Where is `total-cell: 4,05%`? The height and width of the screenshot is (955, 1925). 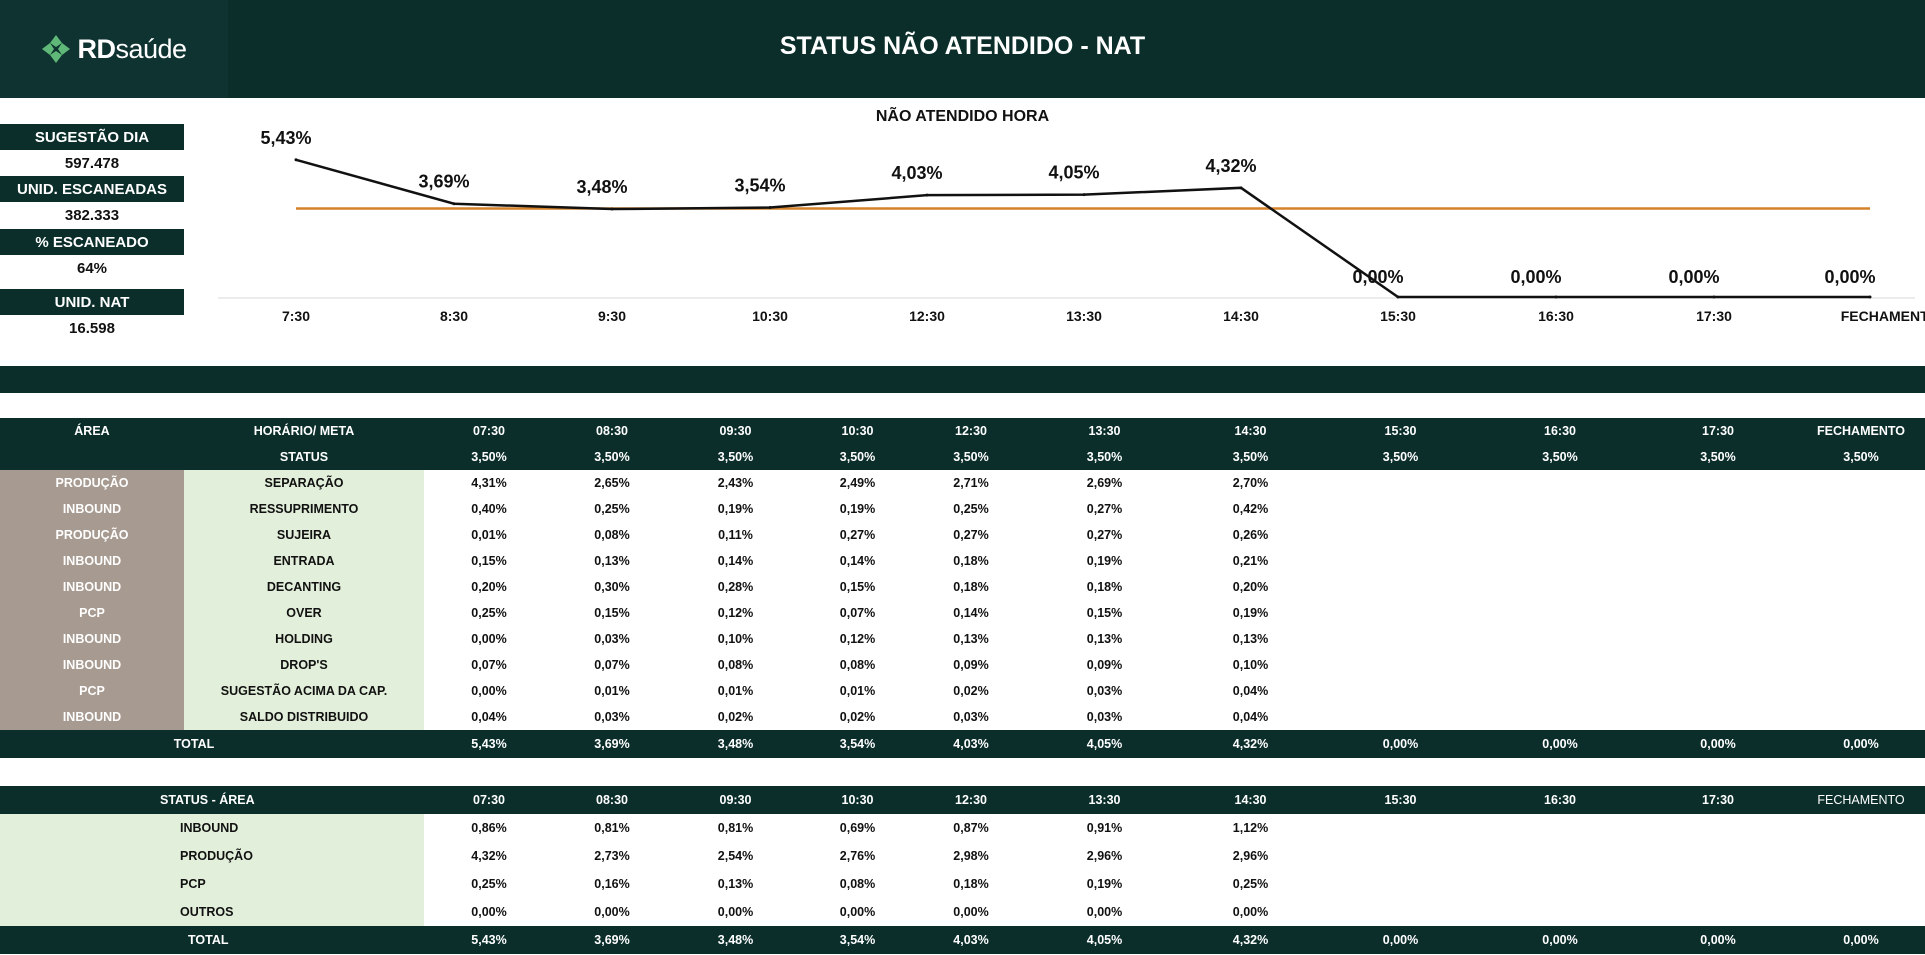 total-cell: 4,05% is located at coordinates (1104, 940).